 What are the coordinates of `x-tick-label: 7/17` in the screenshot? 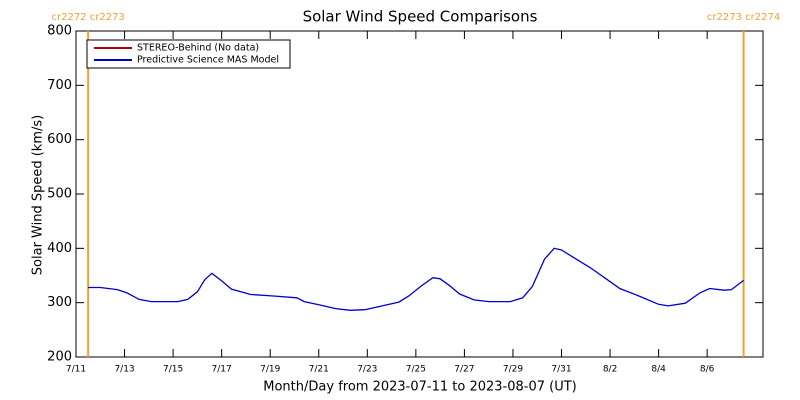 It's located at (222, 370).